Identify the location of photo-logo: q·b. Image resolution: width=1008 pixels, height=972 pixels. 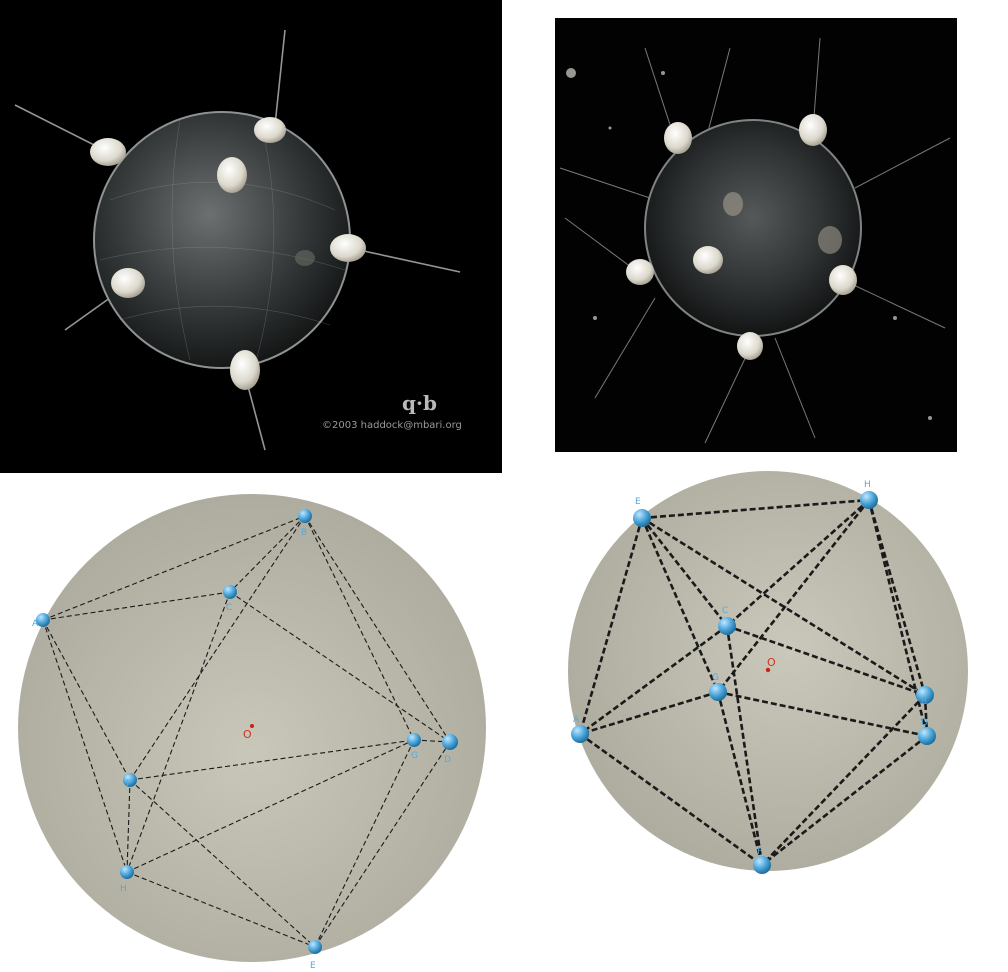
(419, 403).